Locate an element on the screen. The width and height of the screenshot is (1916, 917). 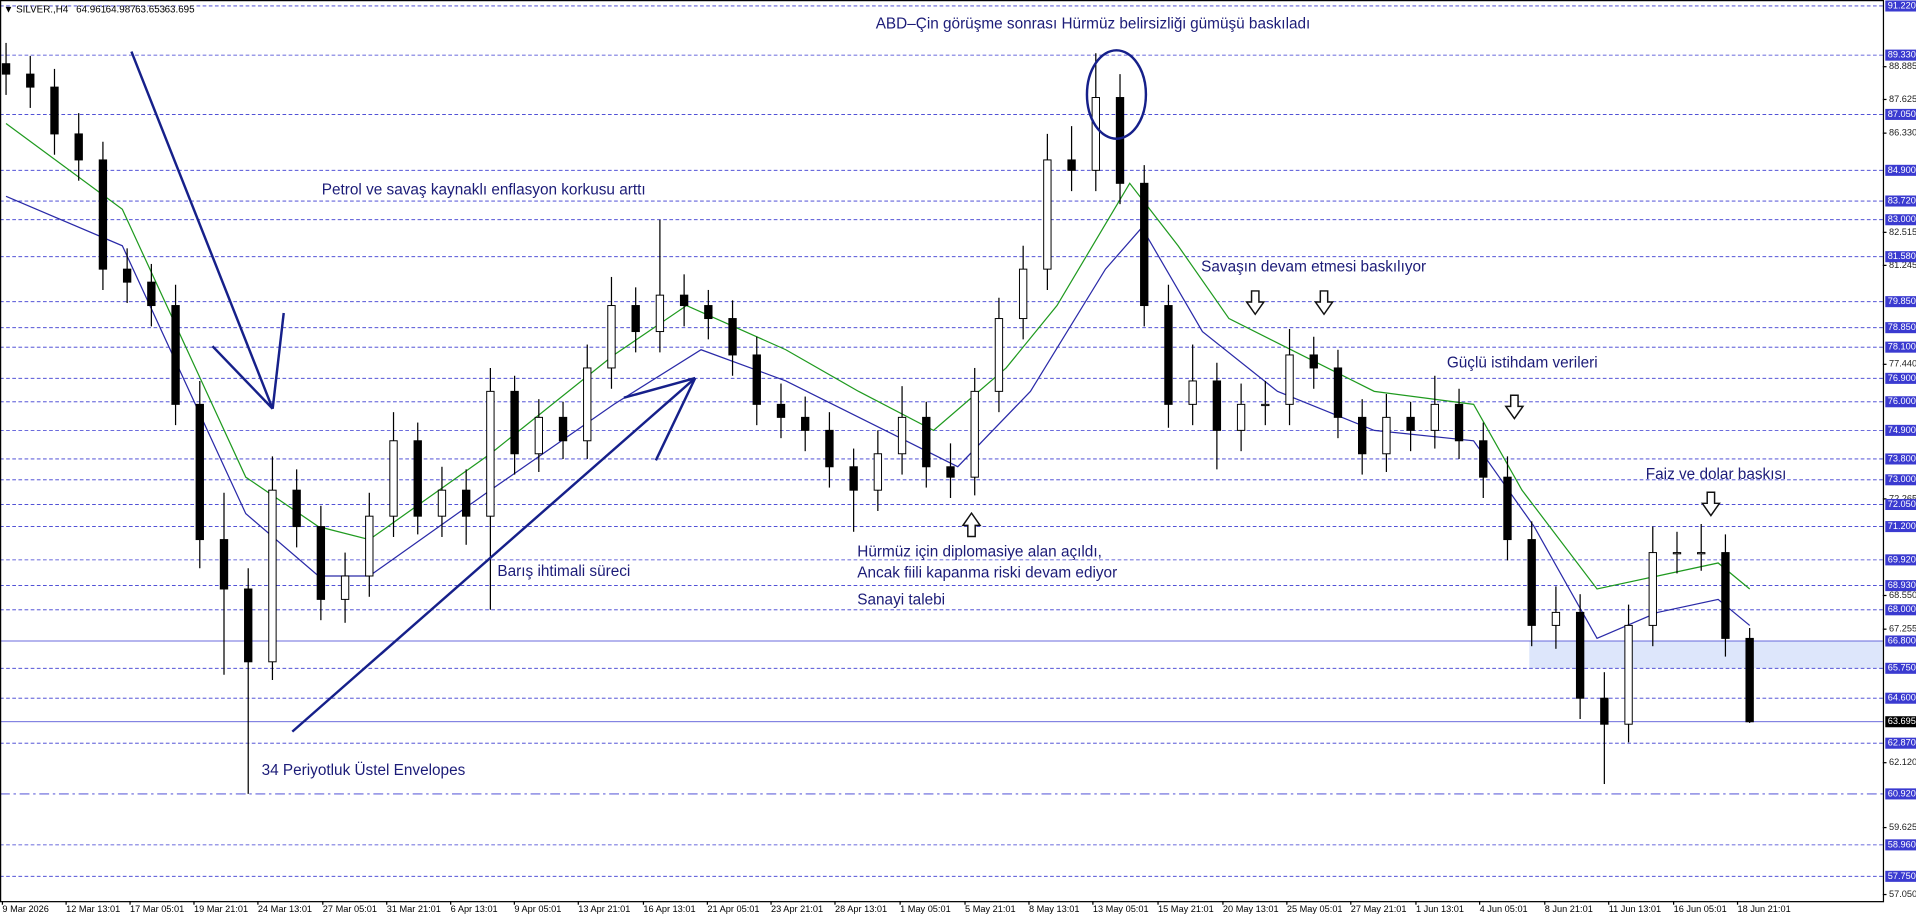
level-label: 73.000 is located at coordinates (1902, 479).